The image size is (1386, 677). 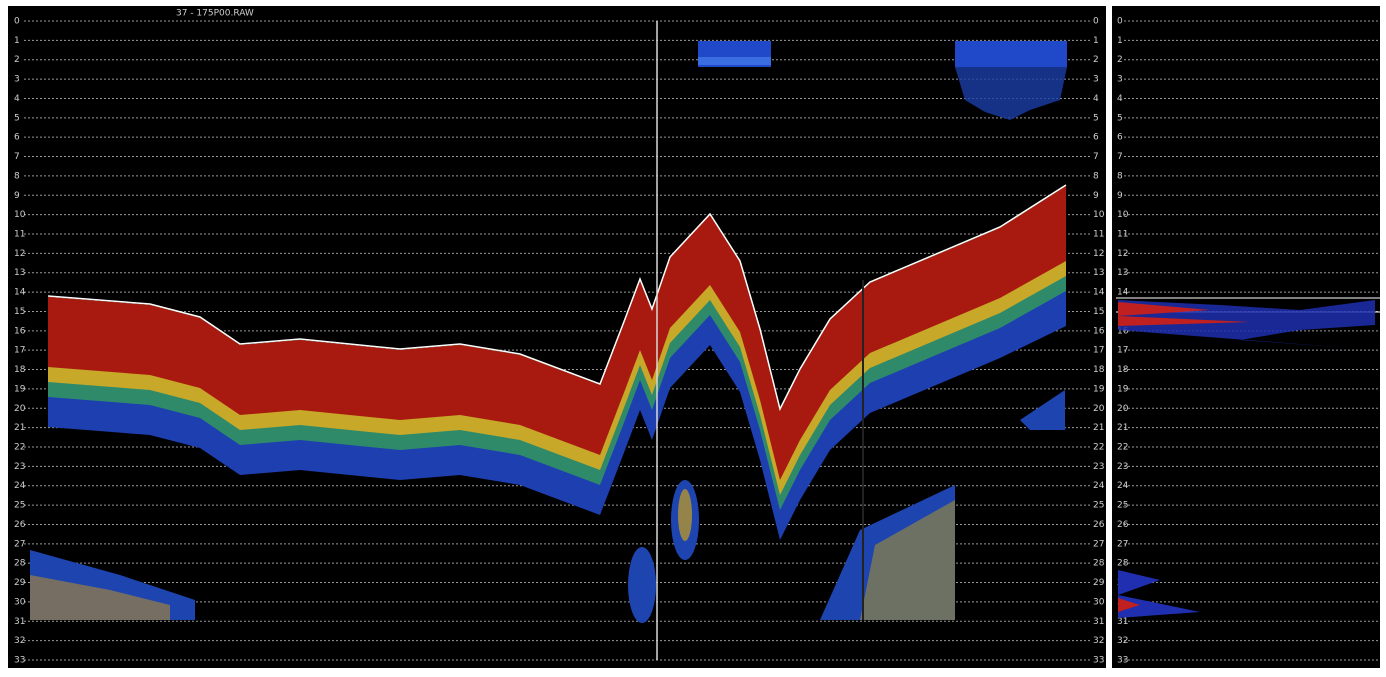 What do you see at coordinates (17, 176) in the screenshot?
I see `depth-label-left: 8` at bounding box center [17, 176].